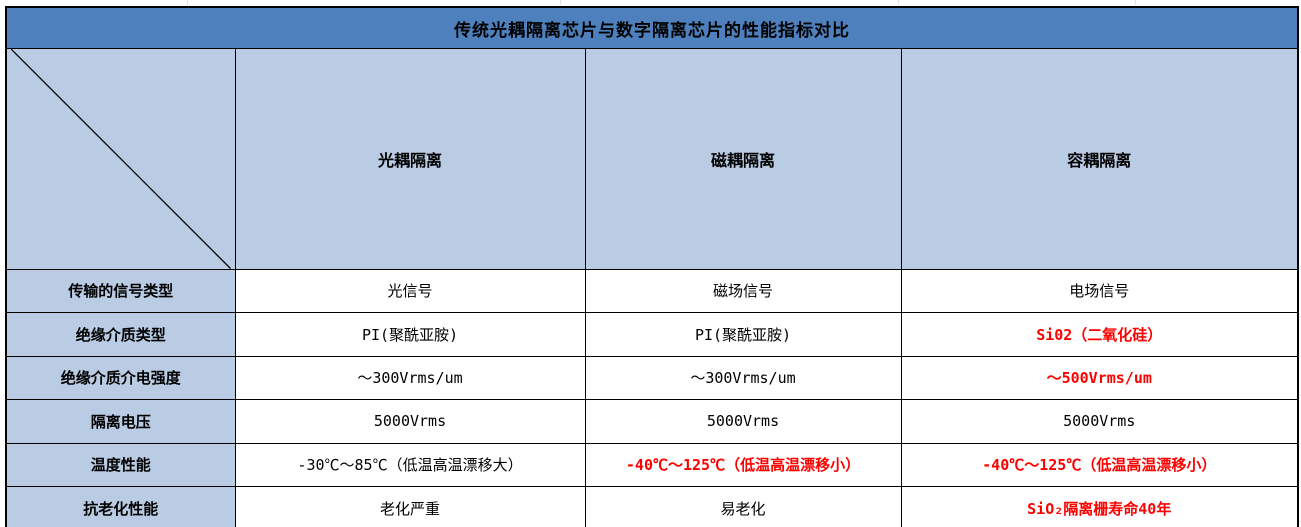 The image size is (1301, 527). What do you see at coordinates (410, 290) in the screenshot?
I see `value-cell: 光信号` at bounding box center [410, 290].